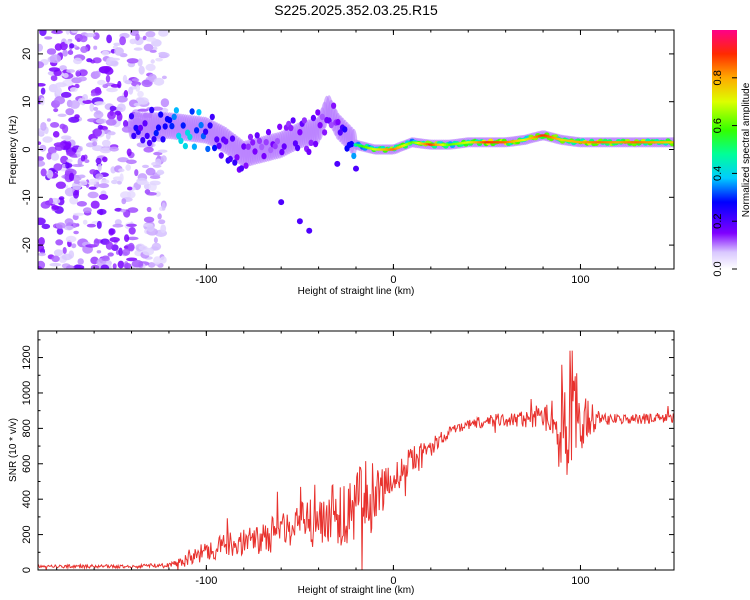 The width and height of the screenshot is (750, 600). Describe the element at coordinates (724, 173) in the screenshot. I see `colorbar-ticks: 0.0 0.2 0.4 0.6 0.8` at that location.